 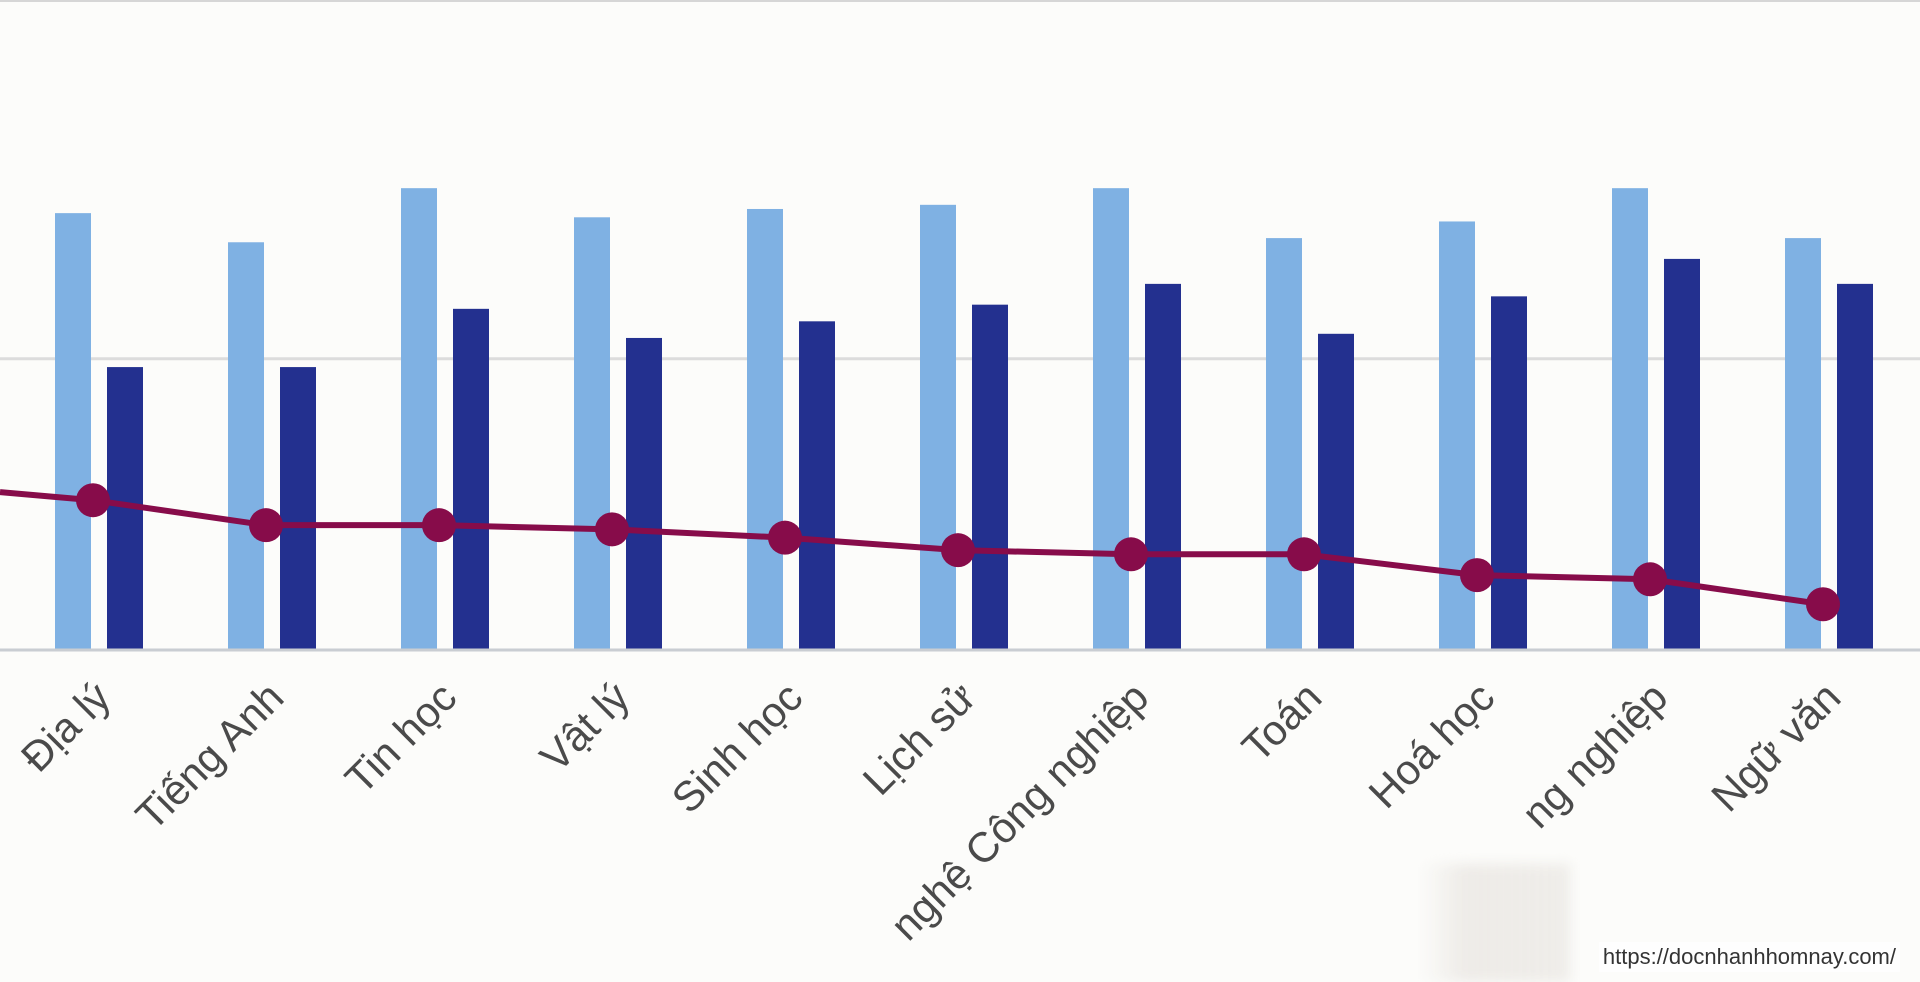 What do you see at coordinates (912, 548) in the screenshot?
I see `line-series-path` at bounding box center [912, 548].